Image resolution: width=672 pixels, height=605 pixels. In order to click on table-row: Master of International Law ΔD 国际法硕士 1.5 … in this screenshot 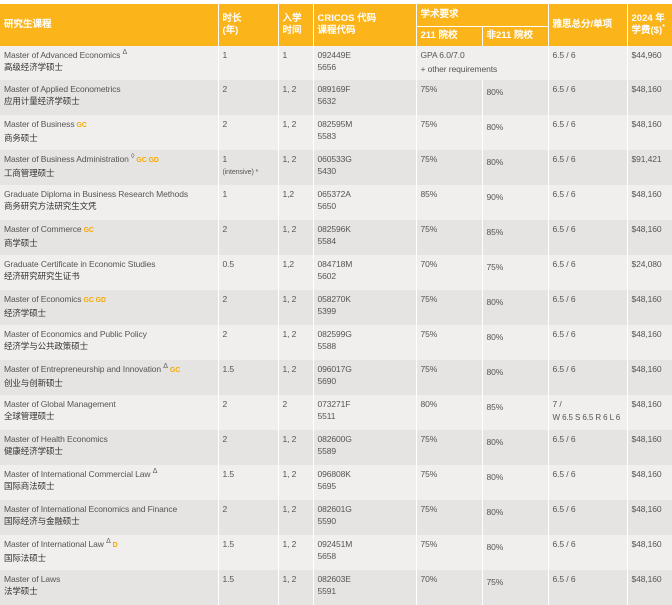, I will do `click(336, 552)`.